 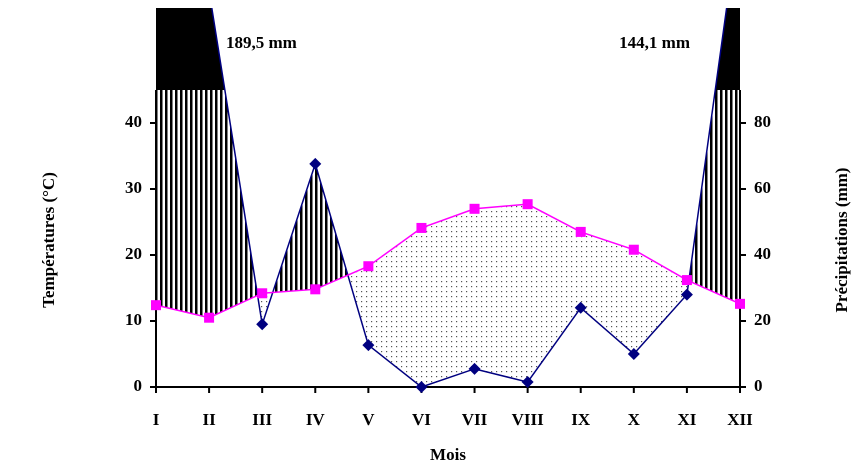 I want to click on annotation: 189,5 mm, so click(x=261, y=42).